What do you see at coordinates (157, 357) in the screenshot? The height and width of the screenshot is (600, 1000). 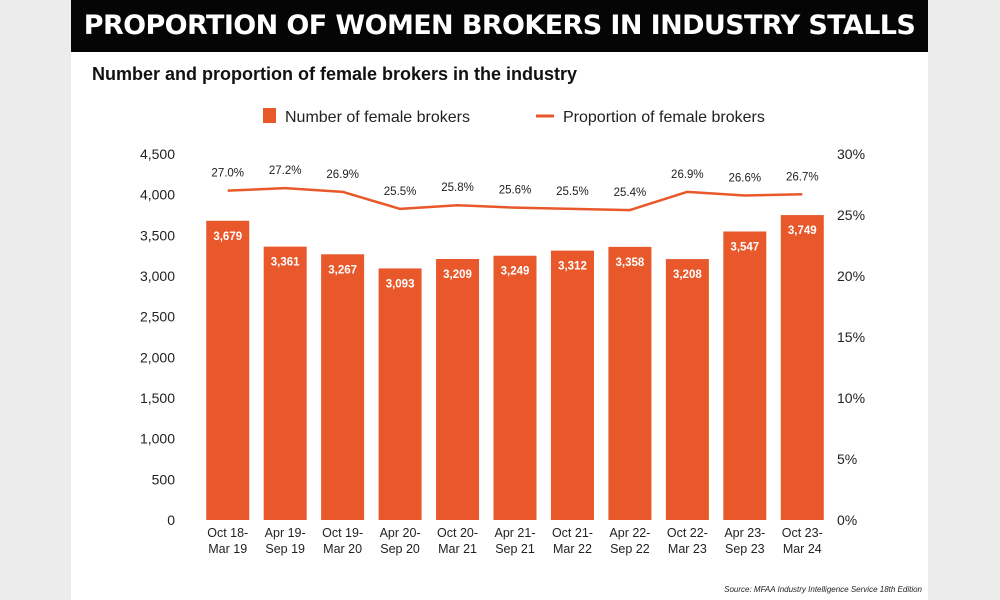 I see `y-left-tick-label: 2,000` at bounding box center [157, 357].